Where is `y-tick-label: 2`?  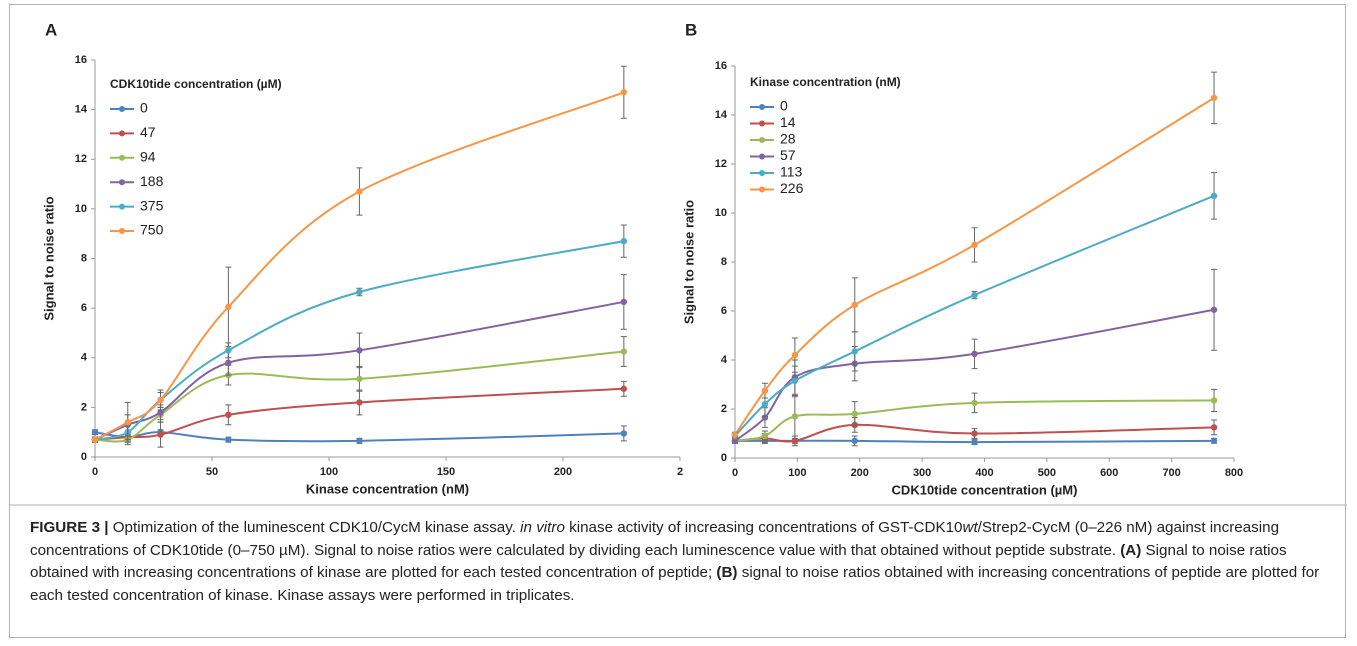
y-tick-label: 2 is located at coordinates (724, 409).